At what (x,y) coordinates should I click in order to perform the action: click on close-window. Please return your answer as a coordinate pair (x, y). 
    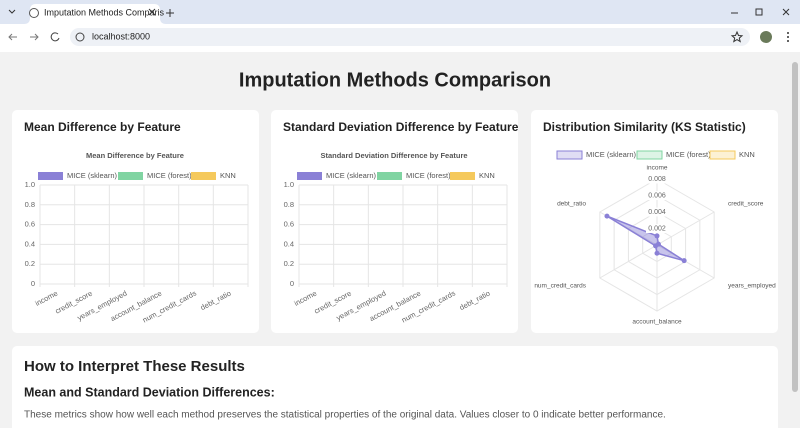
    Looking at the image, I should click on (786, 12).